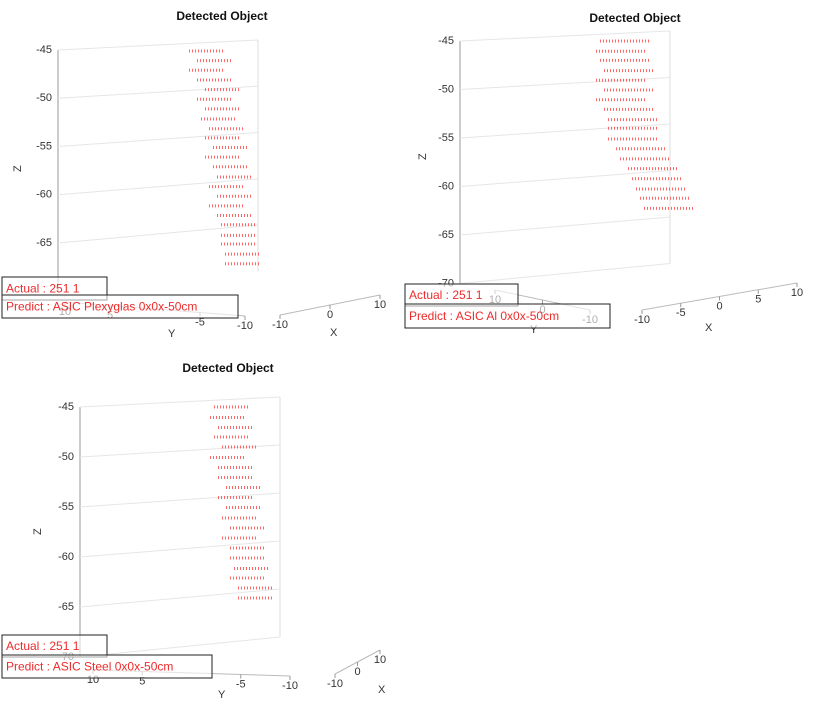 The width and height of the screenshot is (830, 707). What do you see at coordinates (681, 313) in the screenshot?
I see `x-tick-label: -5` at bounding box center [681, 313].